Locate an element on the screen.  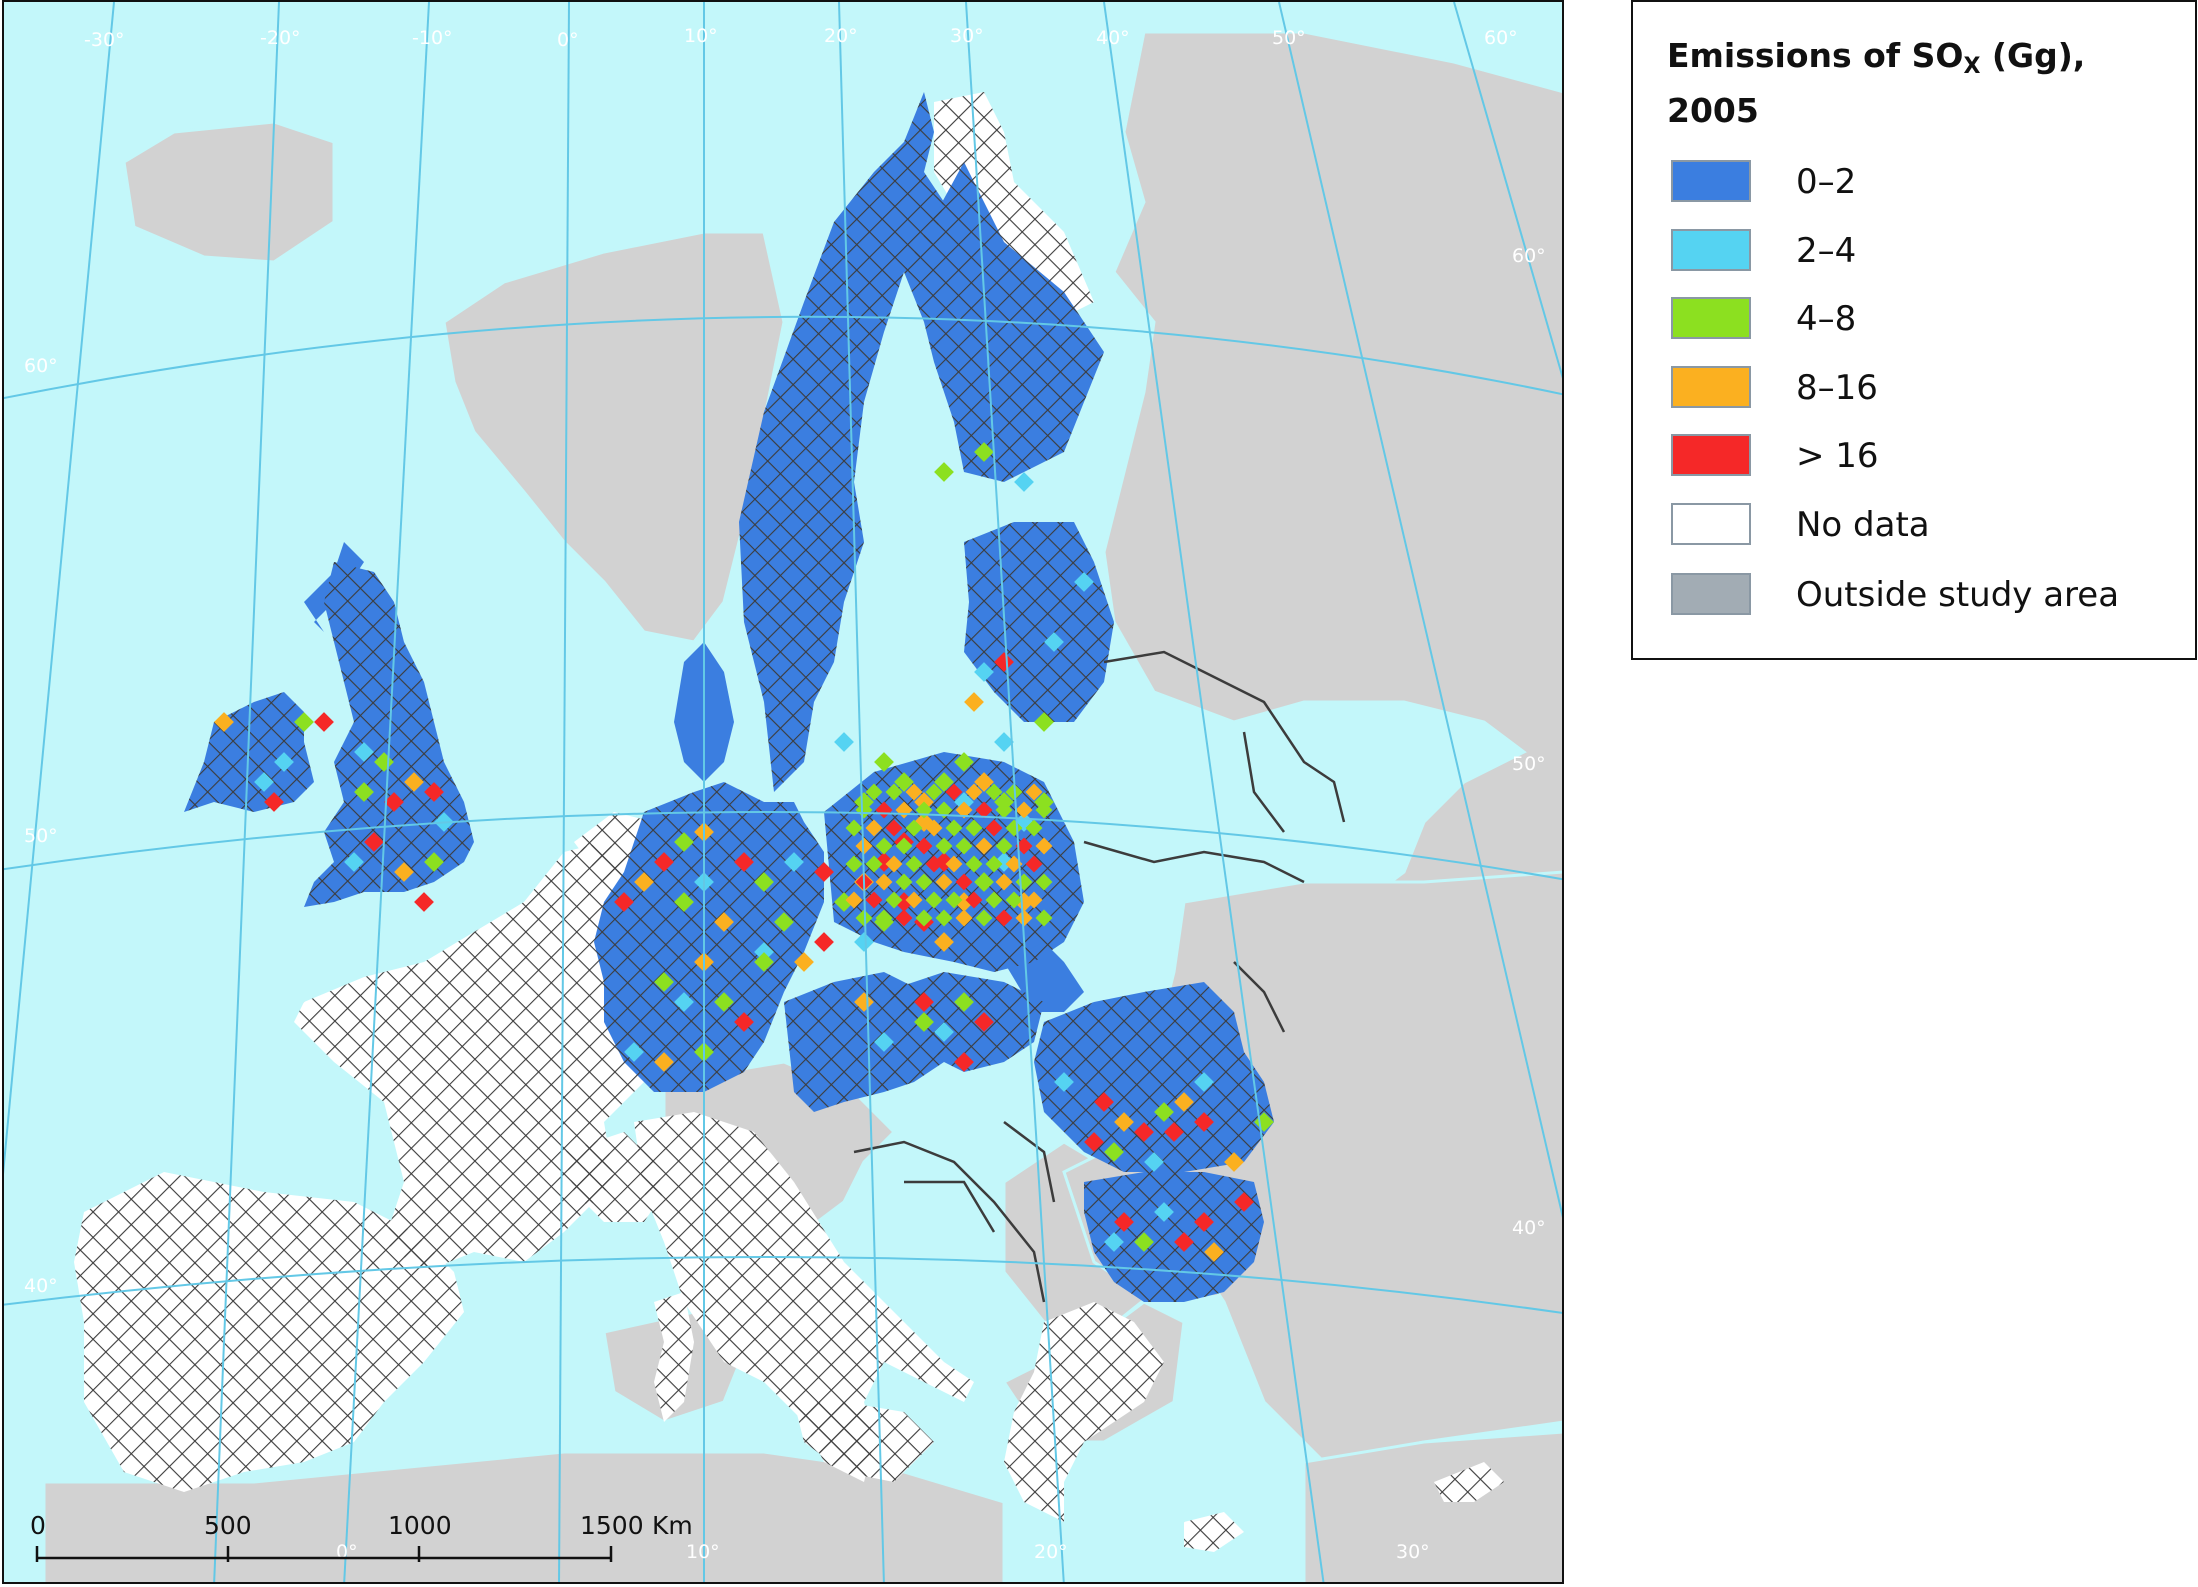
legend-item-2-4: 2–4 is located at coordinates (1931, 251).